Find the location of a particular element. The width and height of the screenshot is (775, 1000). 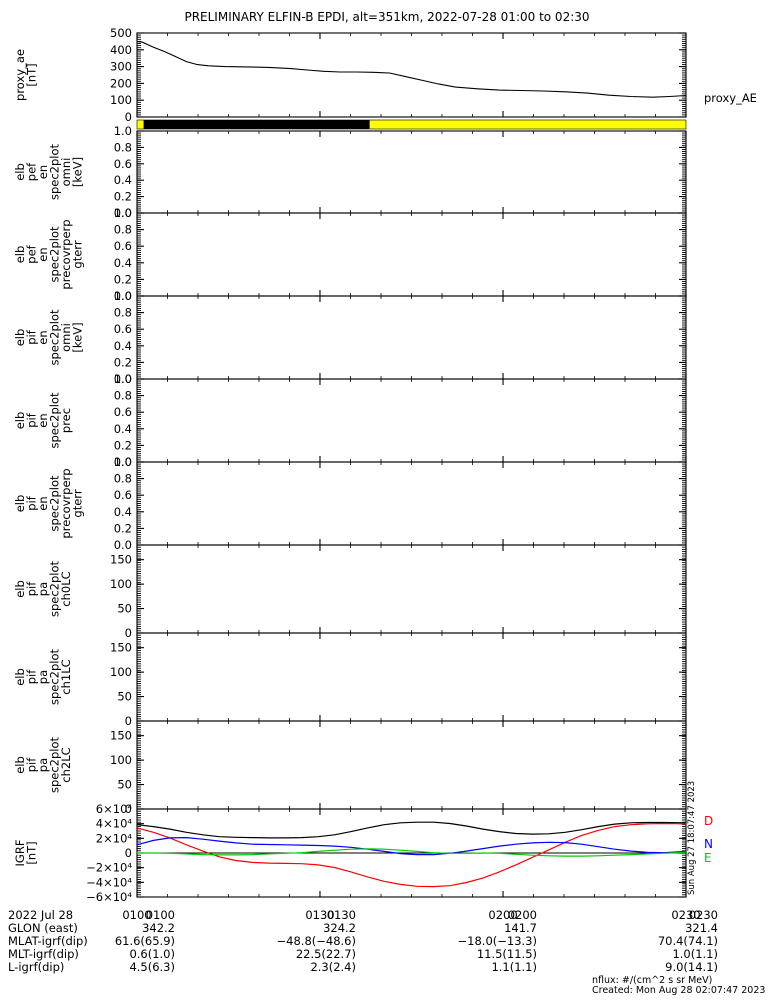

bottom-cell-0-mlat: 61.6(65.9) is located at coordinates (145, 941).